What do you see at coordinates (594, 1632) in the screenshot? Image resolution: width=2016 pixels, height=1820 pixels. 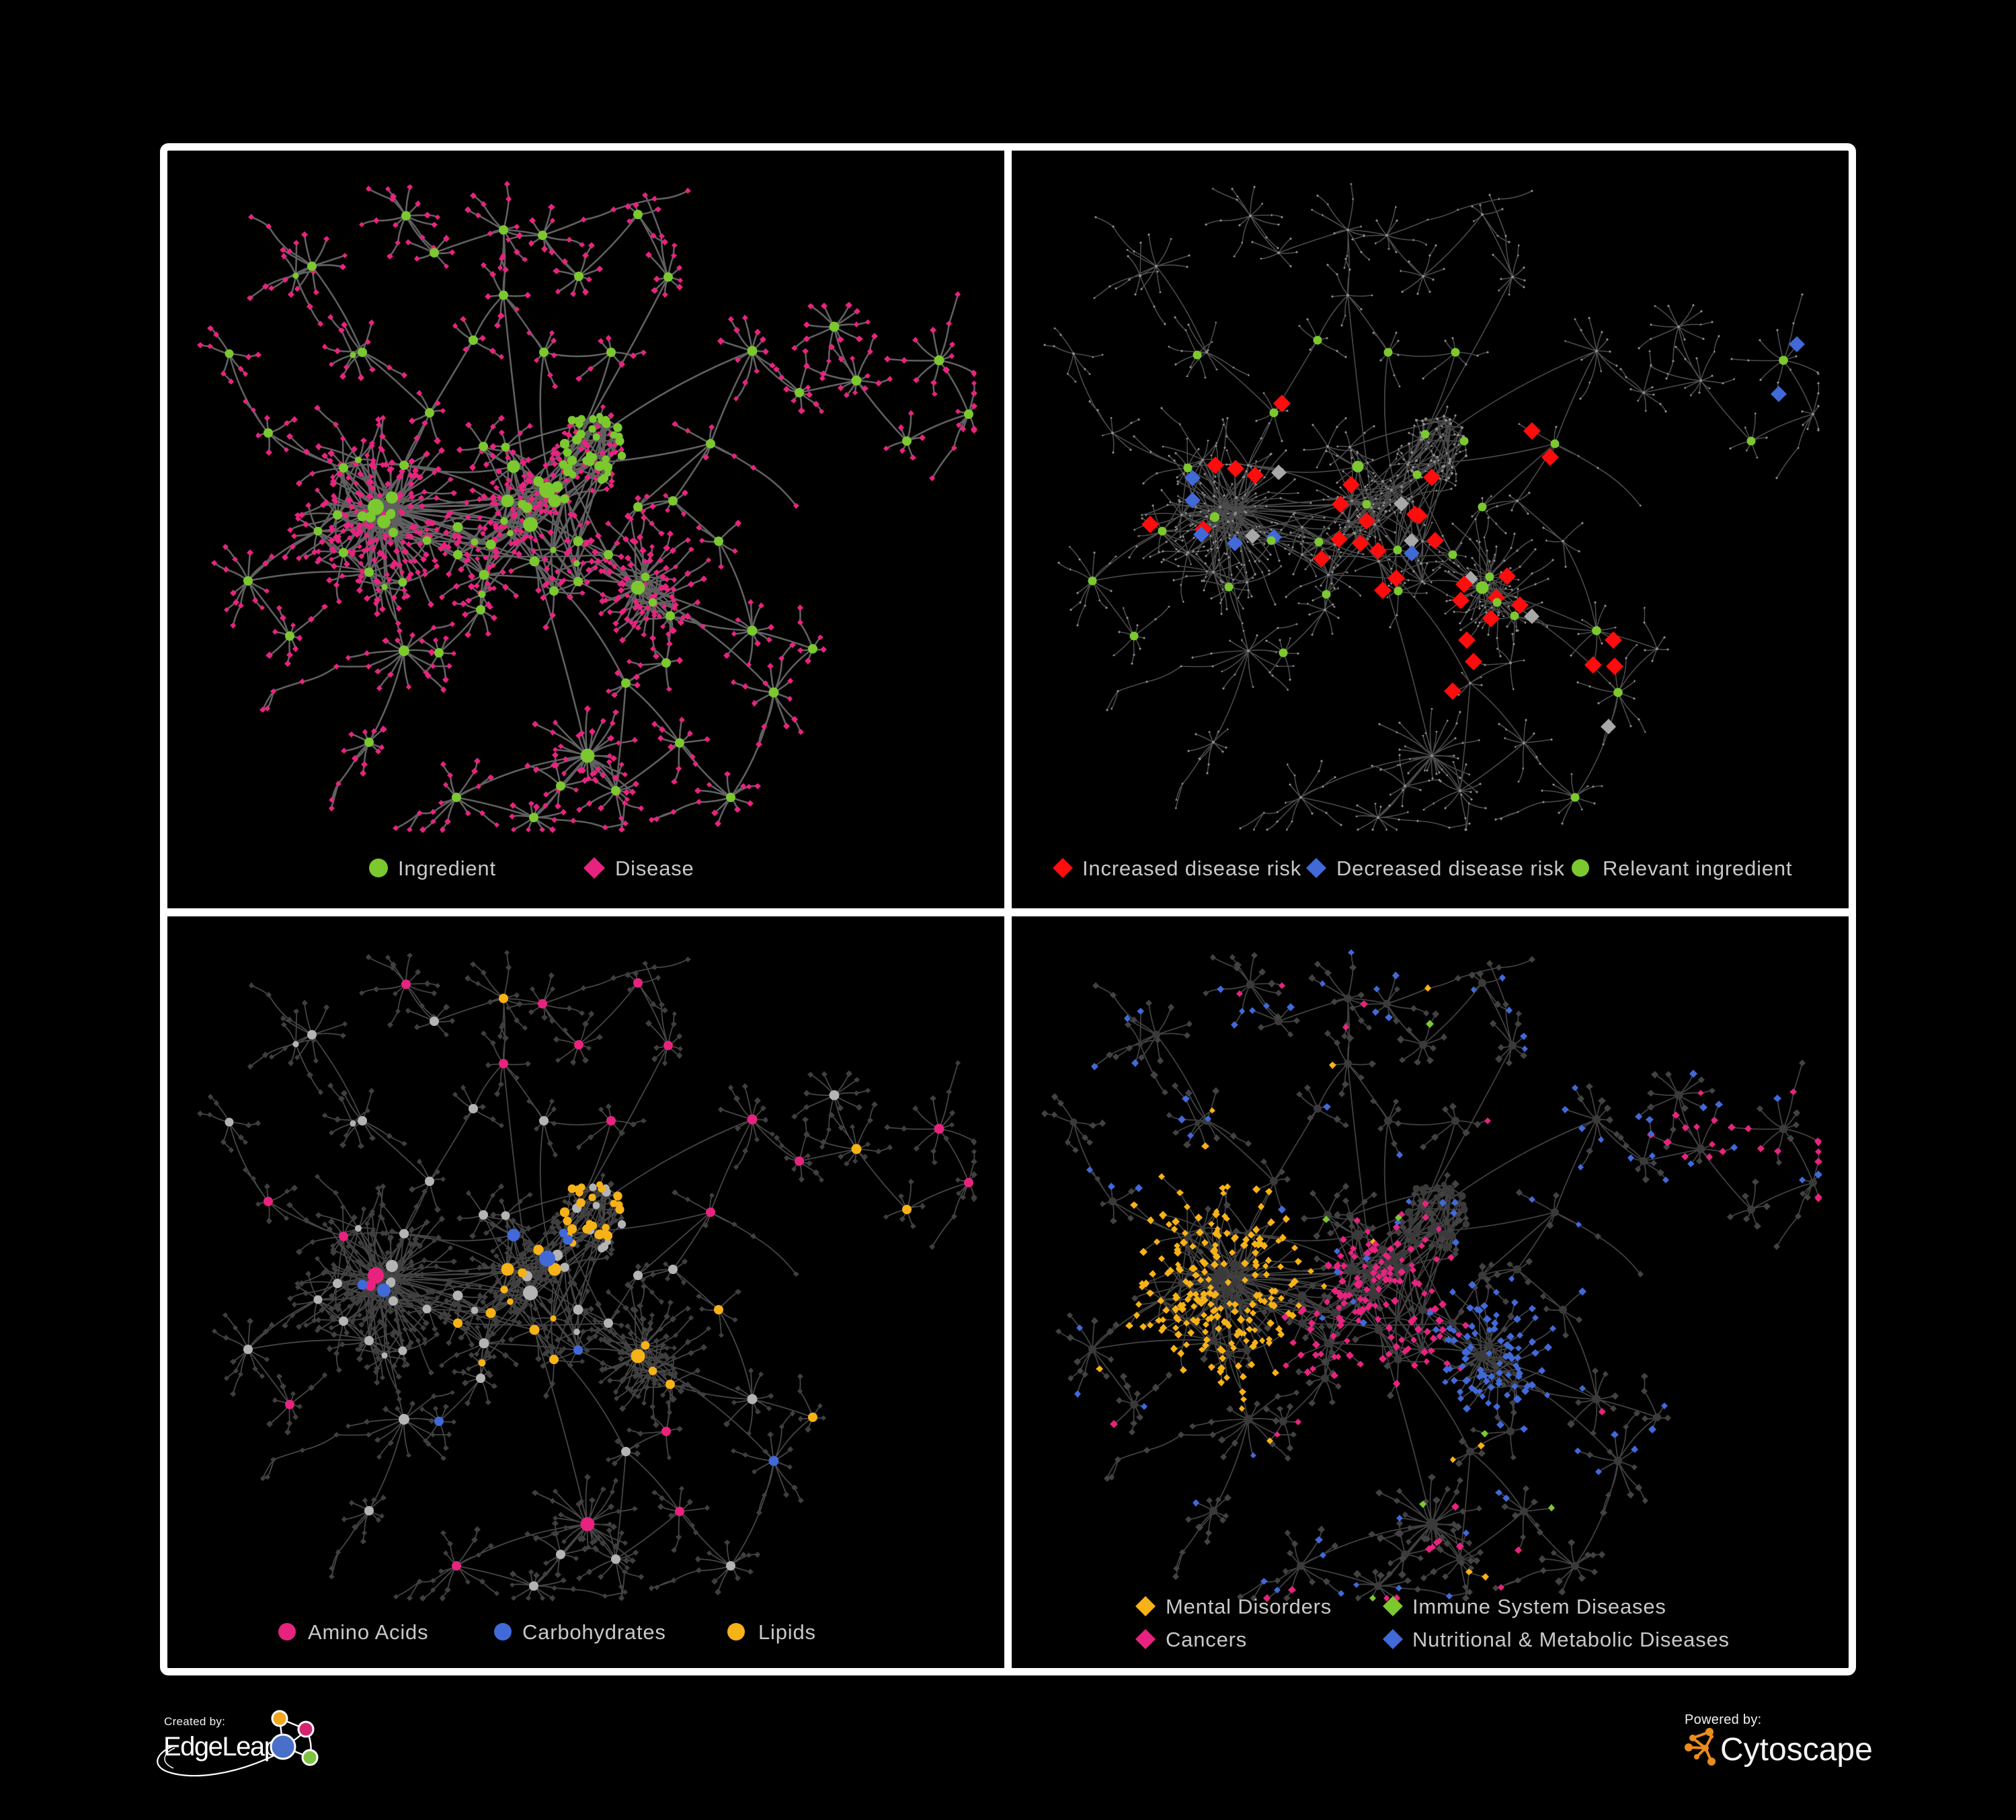 I see `svg-text: Carbohydrates` at bounding box center [594, 1632].